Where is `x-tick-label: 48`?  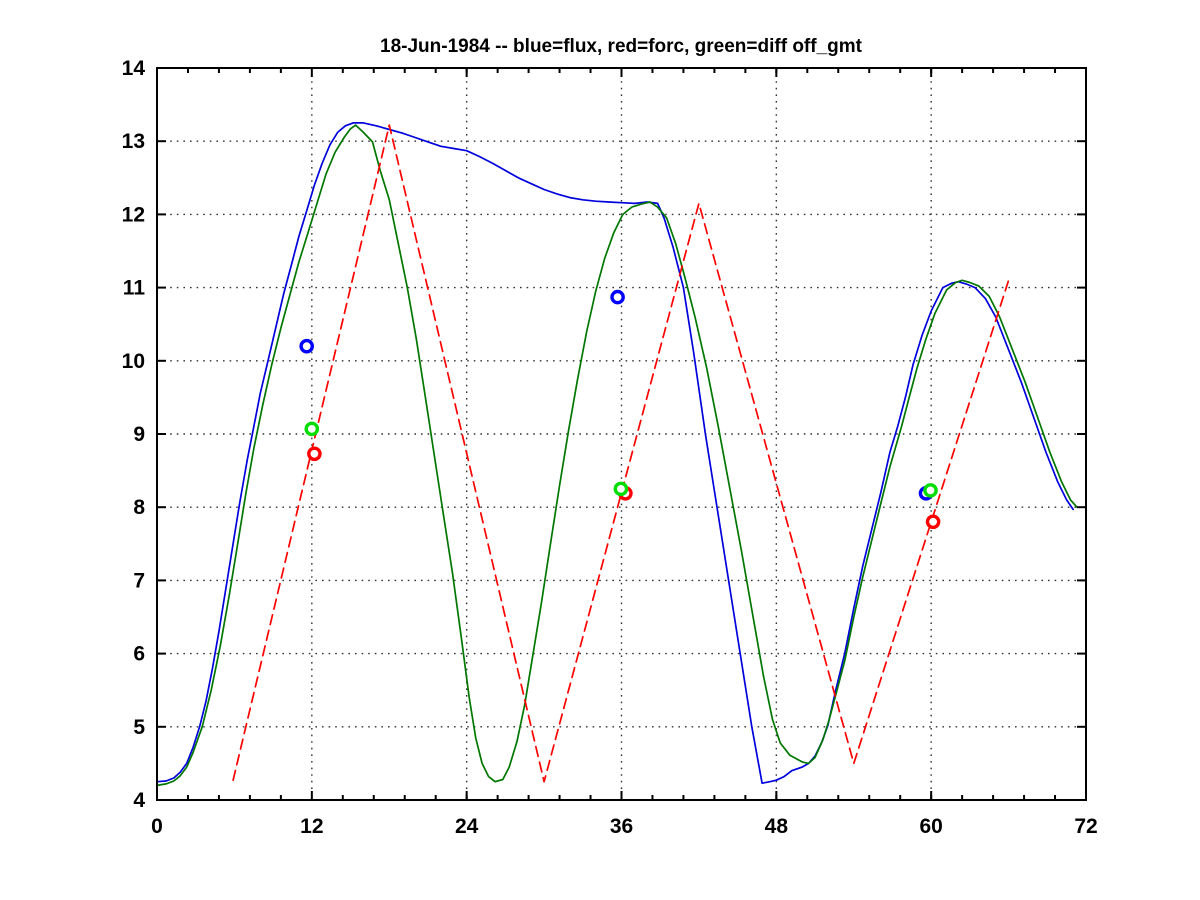
x-tick-label: 48 is located at coordinates (777, 826).